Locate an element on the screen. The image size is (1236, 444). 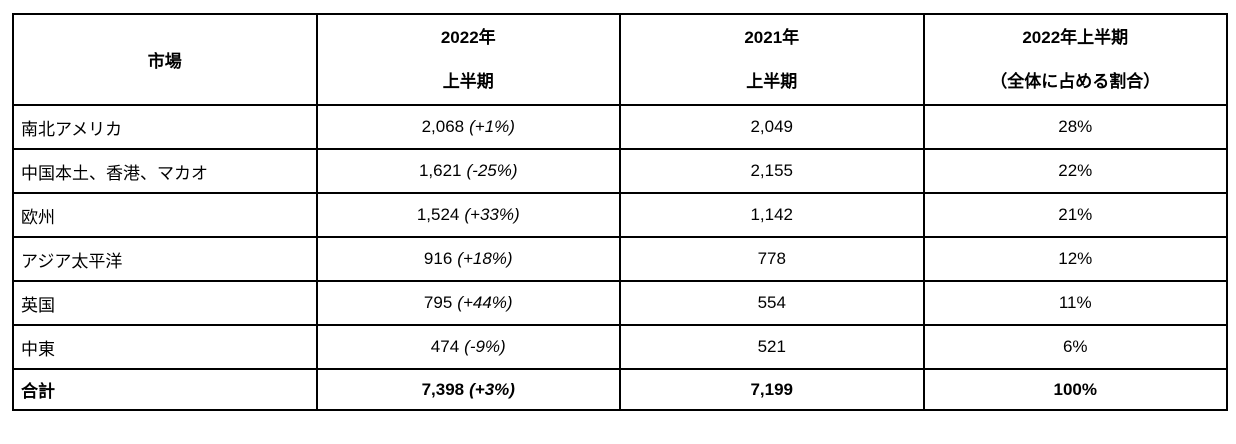
h1-2022-cell: 1,524 (+33%) is located at coordinates (468, 215).